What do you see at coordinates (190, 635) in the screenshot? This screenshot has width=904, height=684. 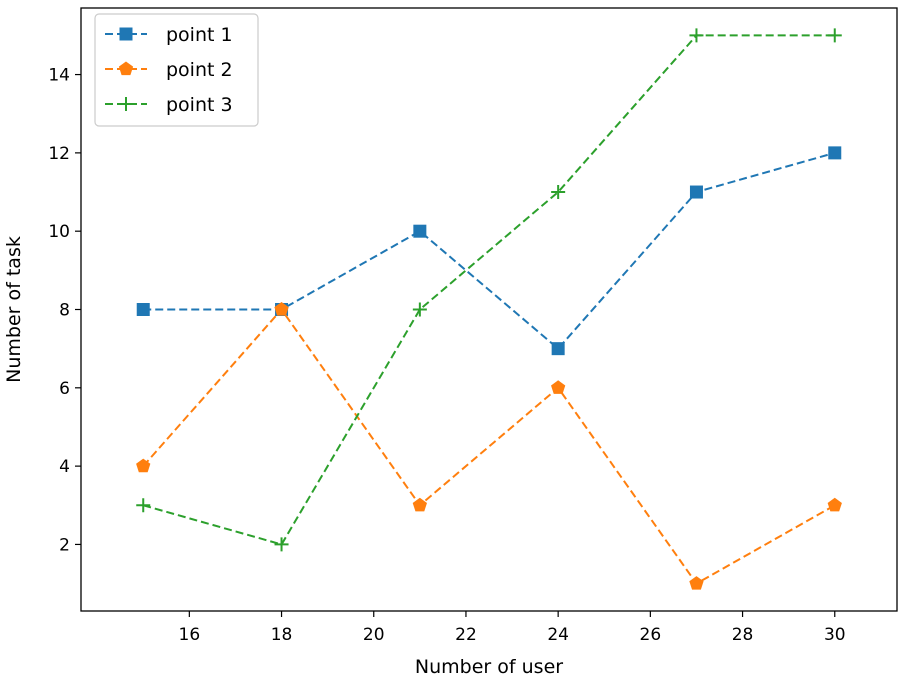 I see `x-tick-label: 16` at bounding box center [190, 635].